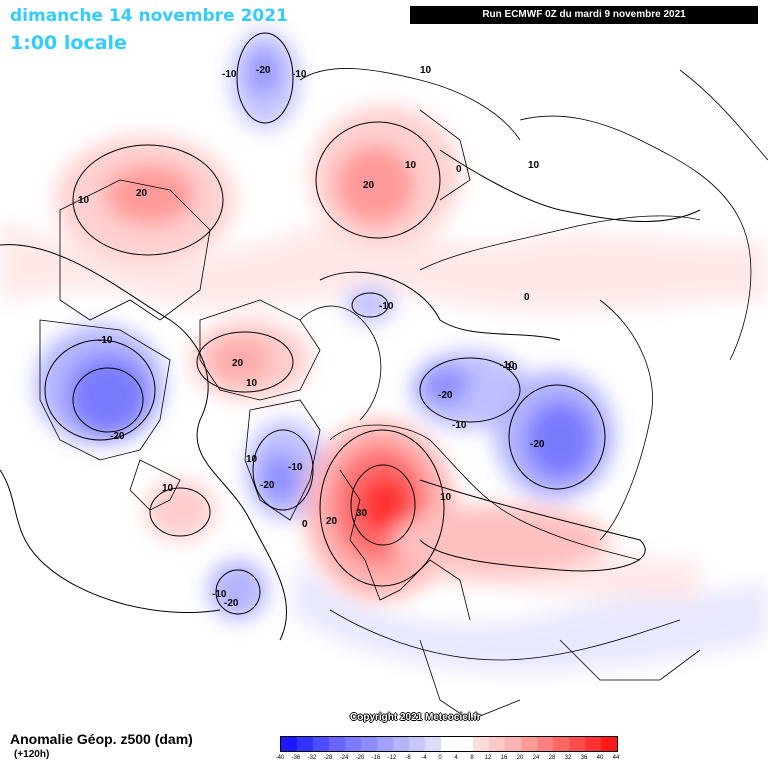 This screenshot has width=768, height=768. What do you see at coordinates (520, 758) in the screenshot?
I see `legend-tick-label: 20` at bounding box center [520, 758].